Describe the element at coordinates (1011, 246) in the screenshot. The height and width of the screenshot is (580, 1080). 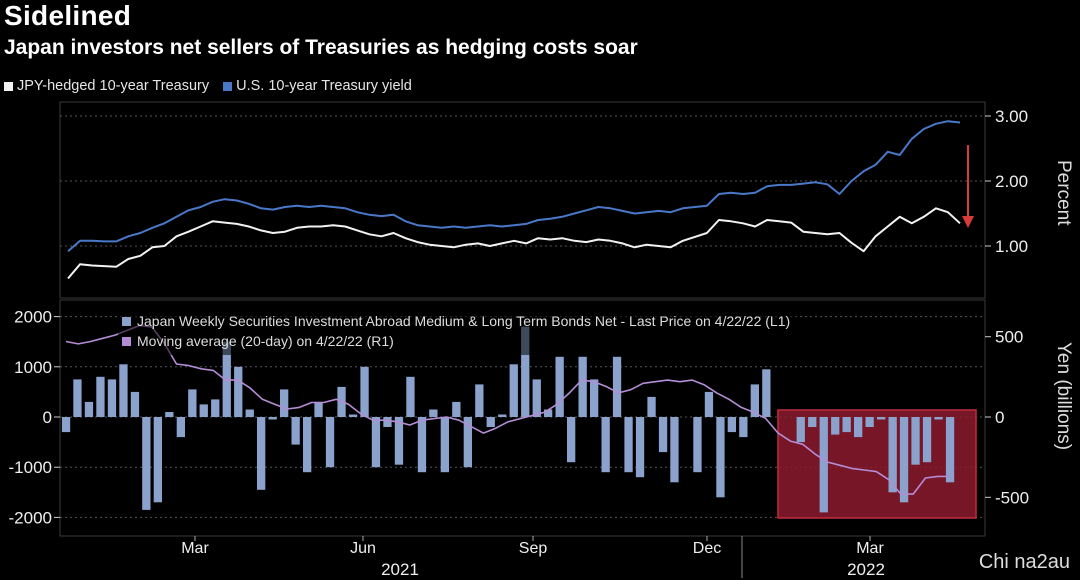
I see `top-y-tick-label: 1.00` at that location.